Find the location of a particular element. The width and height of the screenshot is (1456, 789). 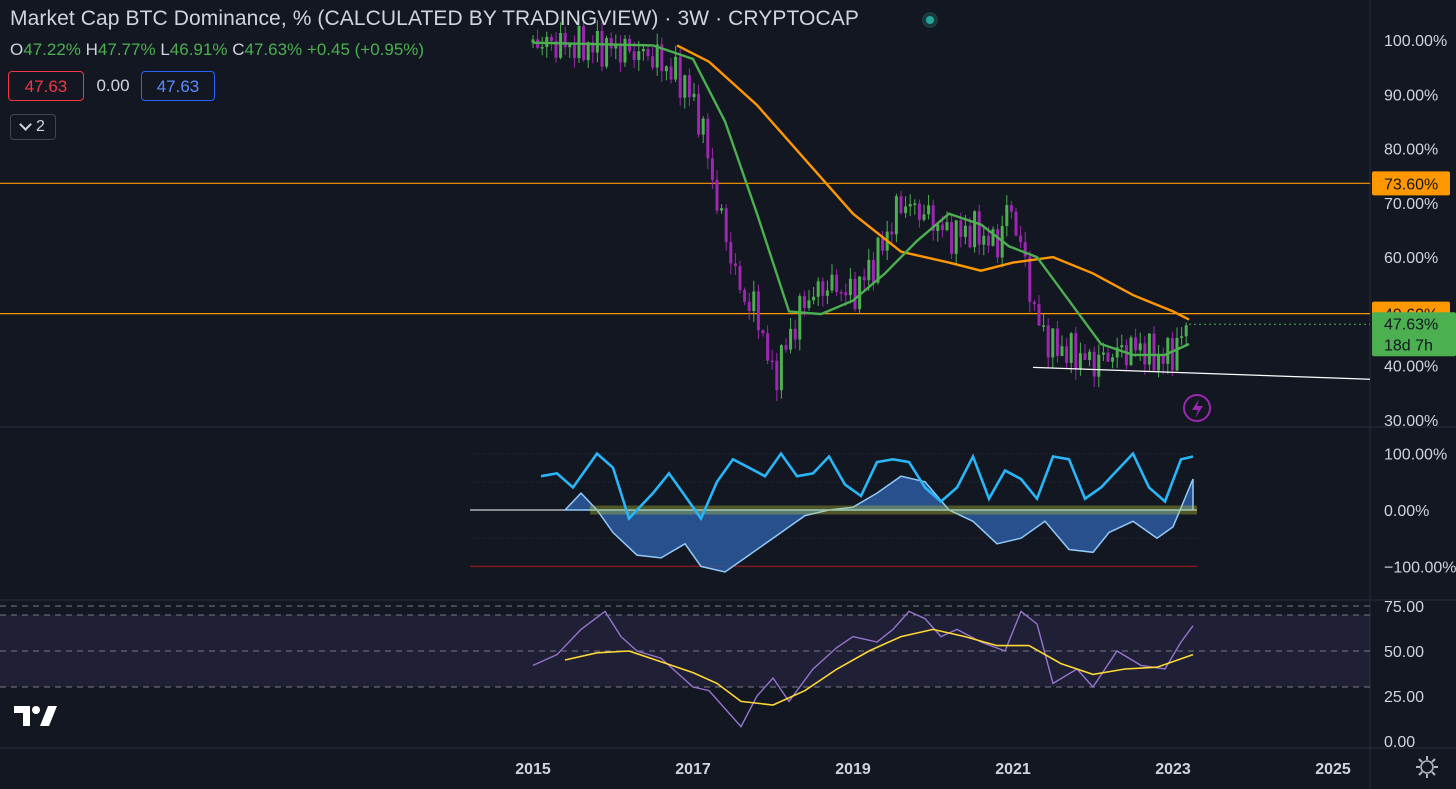

price-axis-label: 30.00% is located at coordinates (1411, 421).